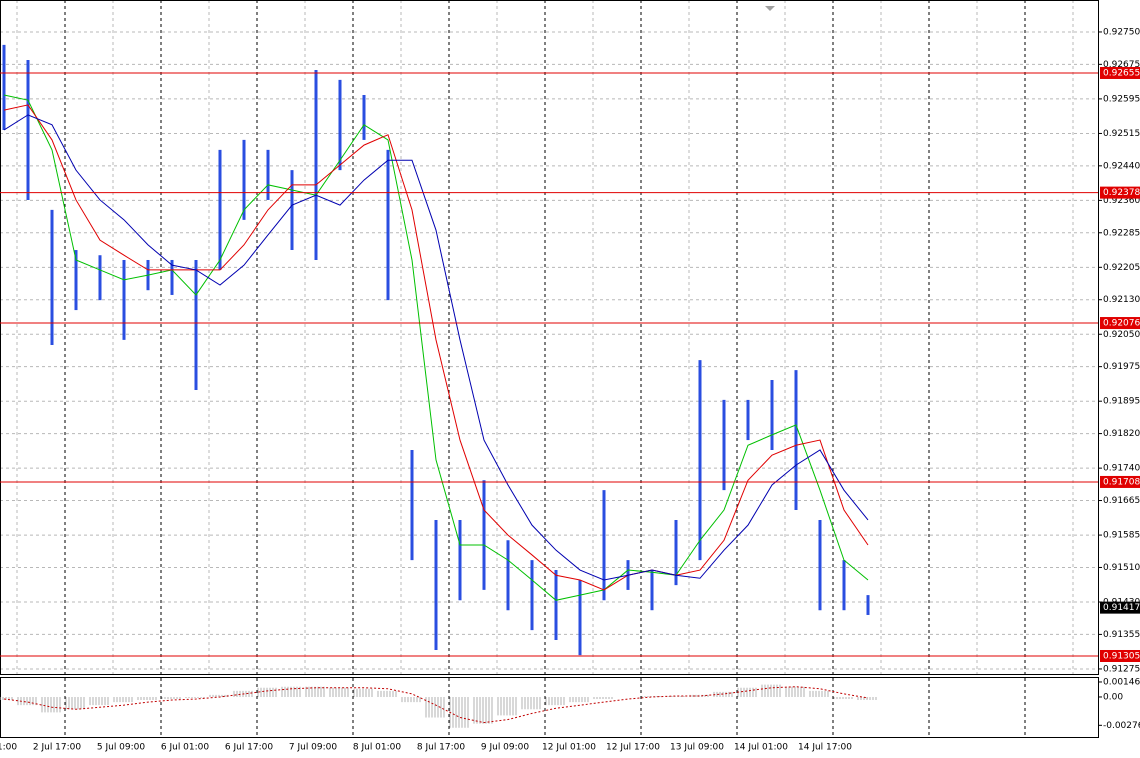  I want to click on shift-marker, so click(770, 8).